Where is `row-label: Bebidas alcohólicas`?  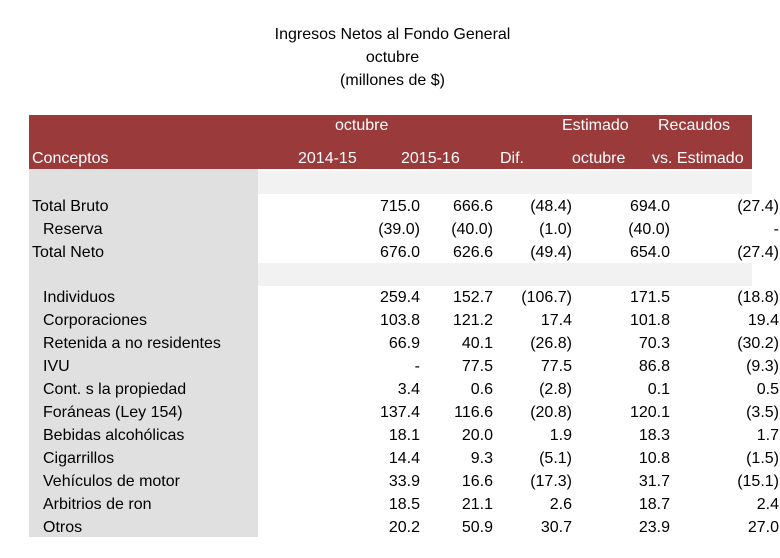 row-label: Bebidas alcohólicas is located at coordinates (114, 435).